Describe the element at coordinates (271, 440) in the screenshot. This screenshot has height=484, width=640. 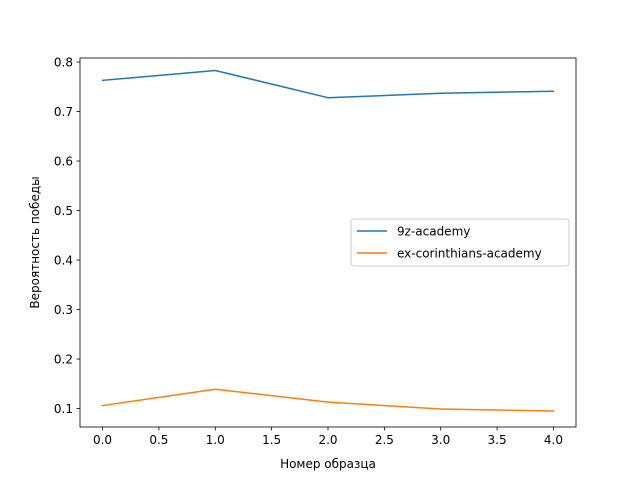
I see `x-tick-label: 1.5` at that location.